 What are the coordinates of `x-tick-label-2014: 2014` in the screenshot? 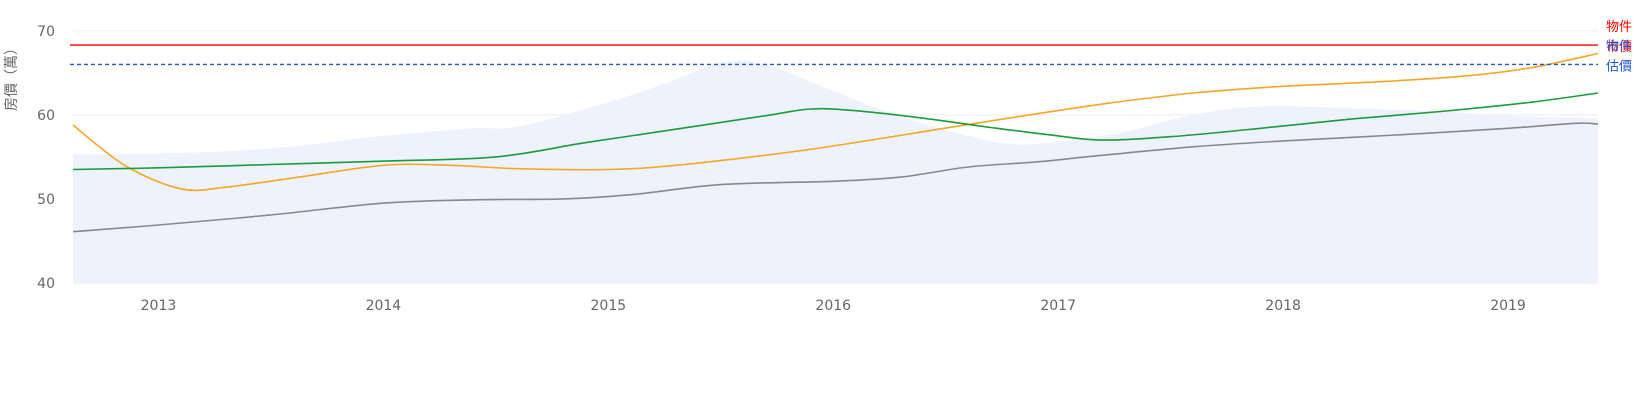 It's located at (384, 306).